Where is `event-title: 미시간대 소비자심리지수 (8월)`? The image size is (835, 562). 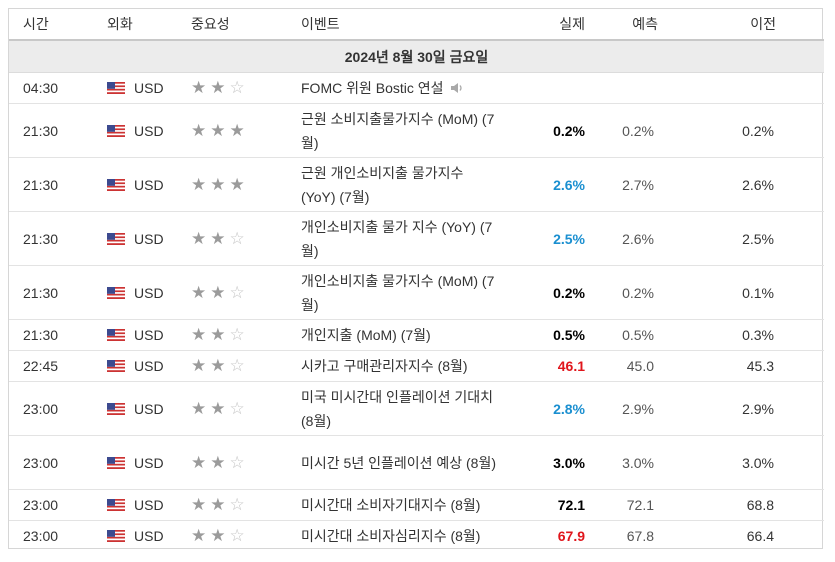
event-title: 미시간대 소비자심리지수 (8월) is located at coordinates (391, 536).